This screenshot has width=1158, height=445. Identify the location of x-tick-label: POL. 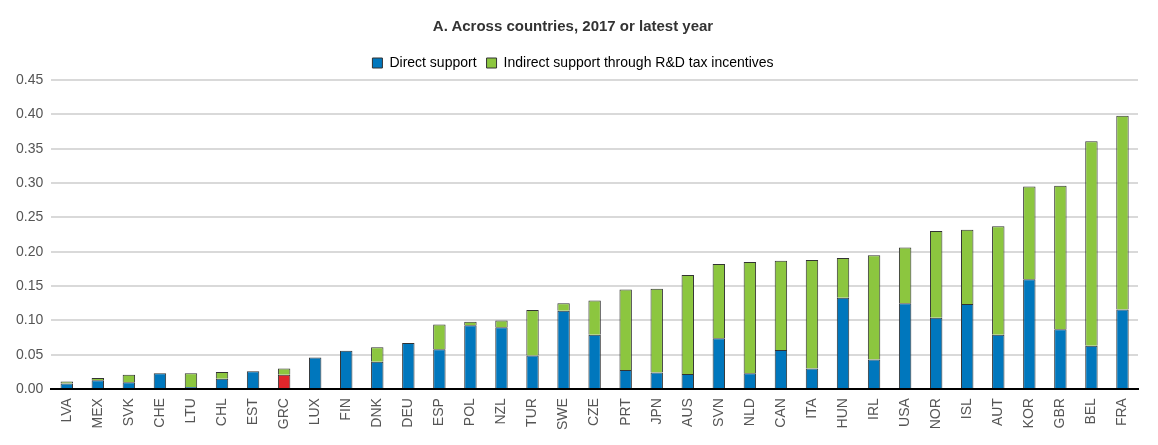
(469, 412).